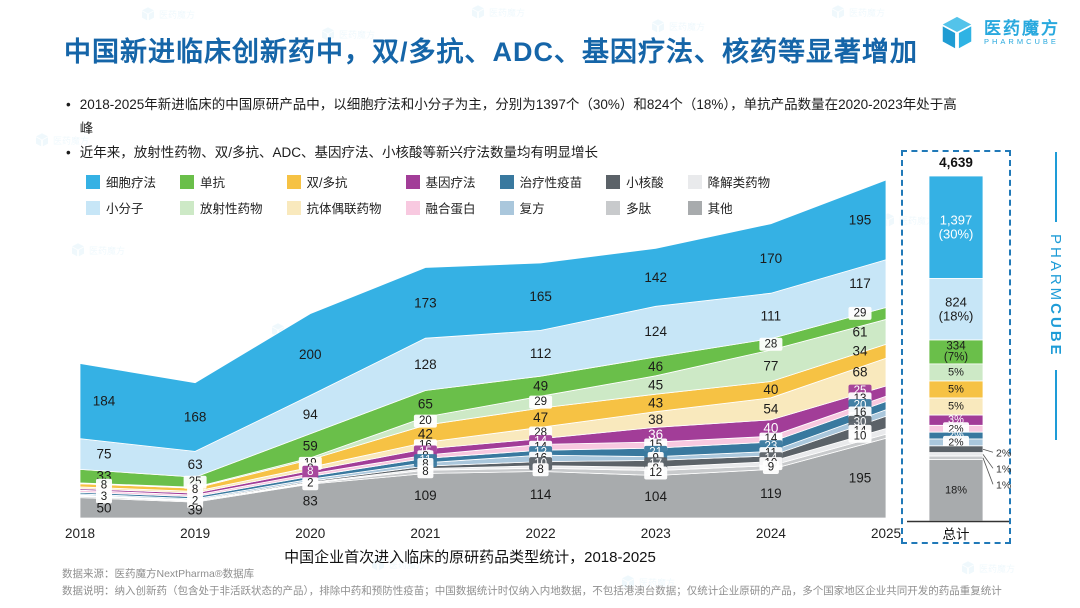 Image resolution: width=1080 pixels, height=608 pixels. Describe the element at coordinates (956, 357) in the screenshot. I see `total-segment-label: (7%)` at that location.